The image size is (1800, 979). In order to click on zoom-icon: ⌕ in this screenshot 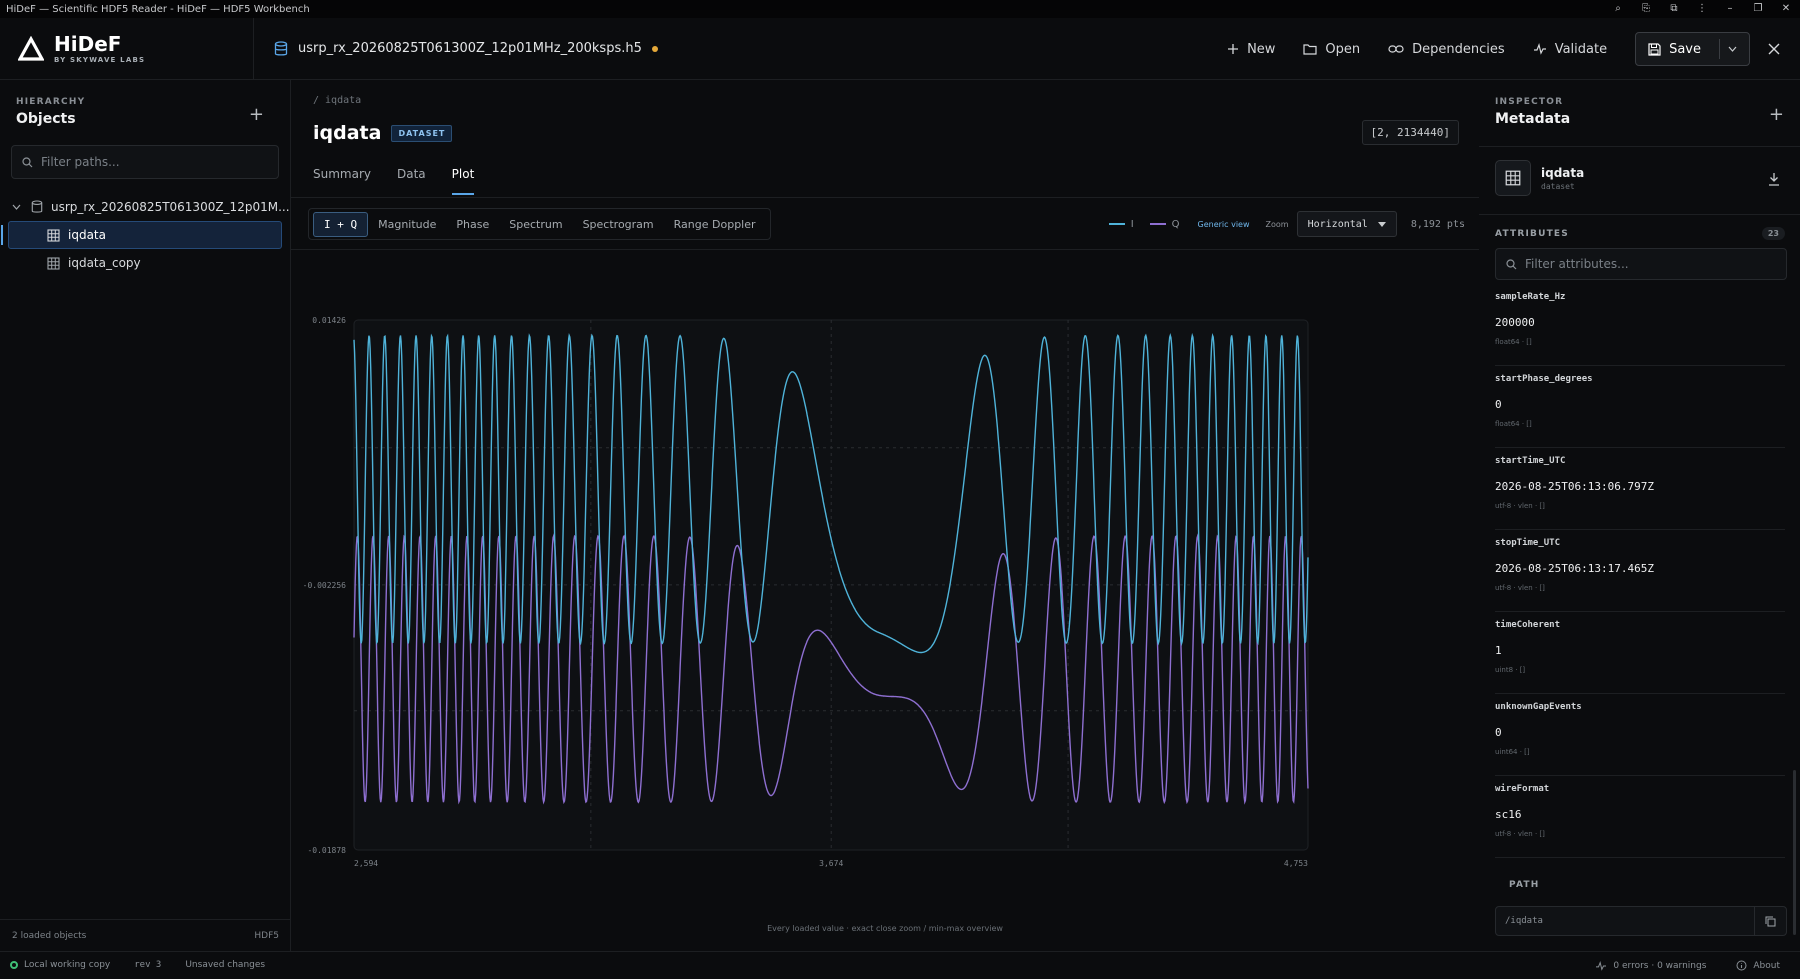, I will do `click(1618, 8)`.